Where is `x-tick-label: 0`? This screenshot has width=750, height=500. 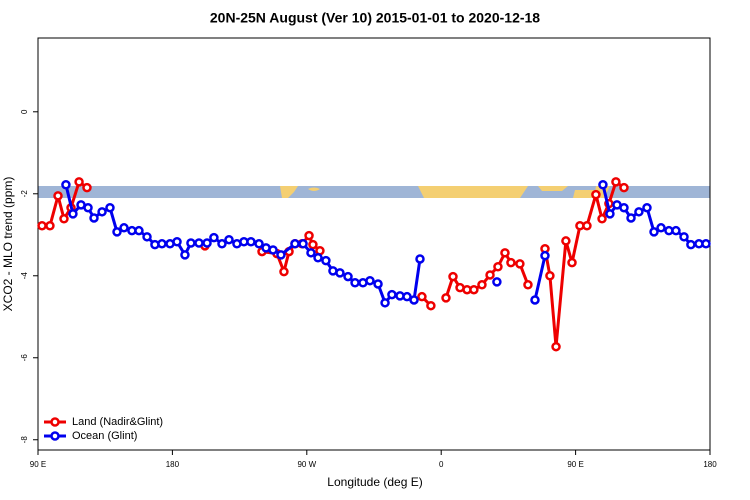
x-tick-label: 0 is located at coordinates (441, 464).